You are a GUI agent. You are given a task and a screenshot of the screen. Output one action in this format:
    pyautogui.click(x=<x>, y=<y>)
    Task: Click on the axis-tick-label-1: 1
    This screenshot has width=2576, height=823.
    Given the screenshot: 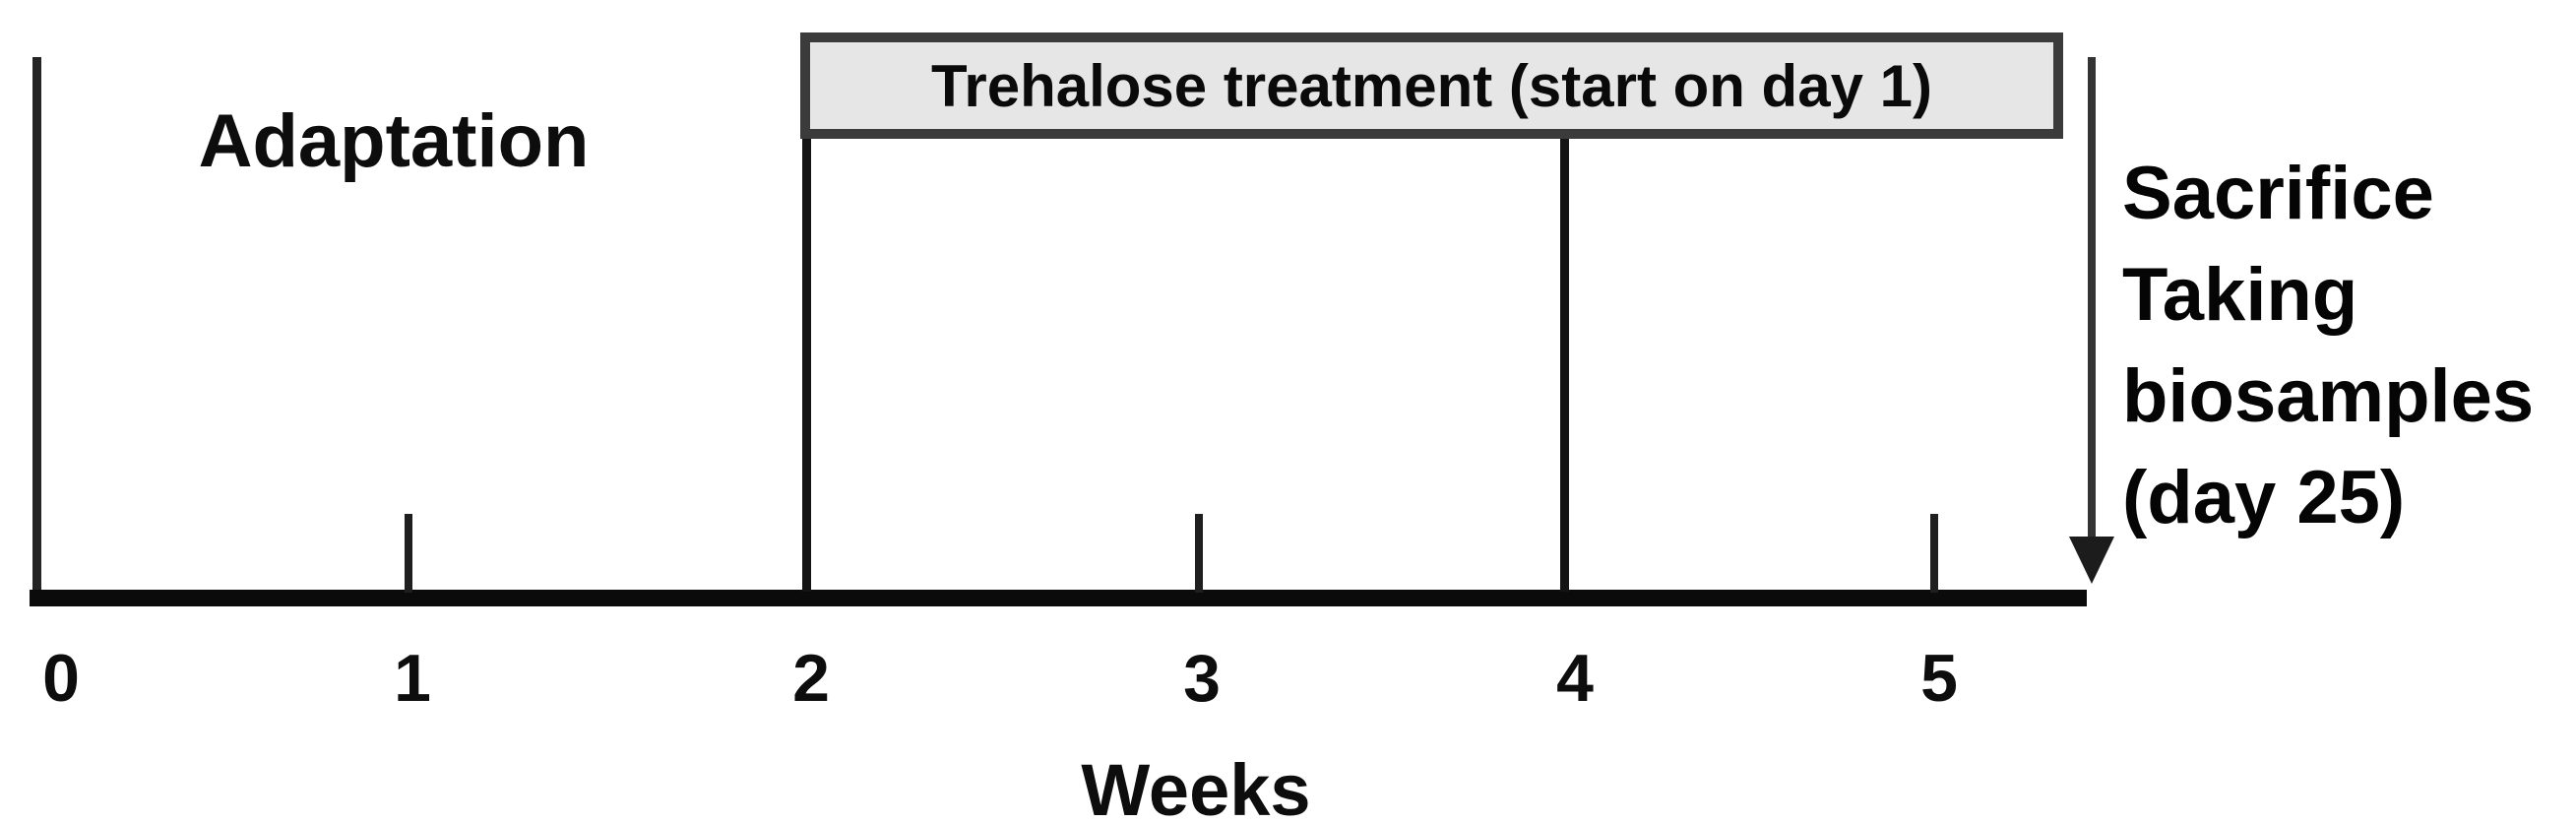 What is the action you would take?
    pyautogui.click(x=413, y=679)
    